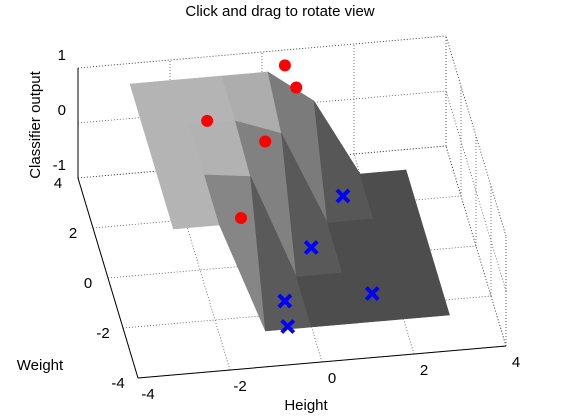  I want to click on y-tick-label: -4, so click(117, 383).